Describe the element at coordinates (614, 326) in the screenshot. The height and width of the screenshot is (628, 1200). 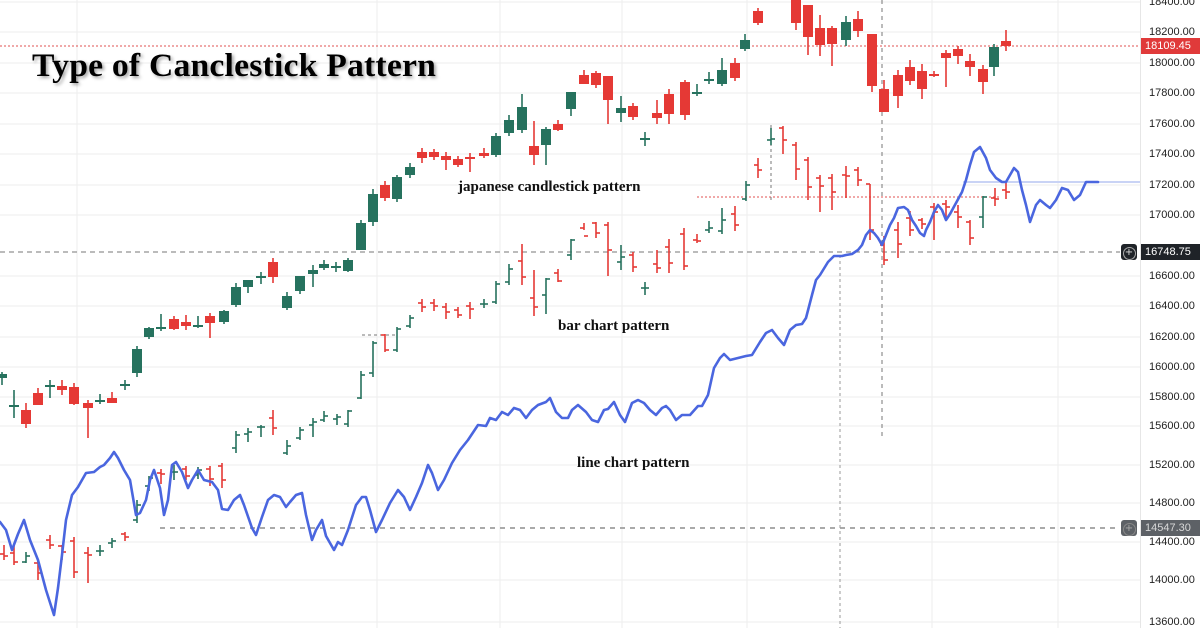
I see `bar-chart-pattern-label: bar chart pattern` at that location.